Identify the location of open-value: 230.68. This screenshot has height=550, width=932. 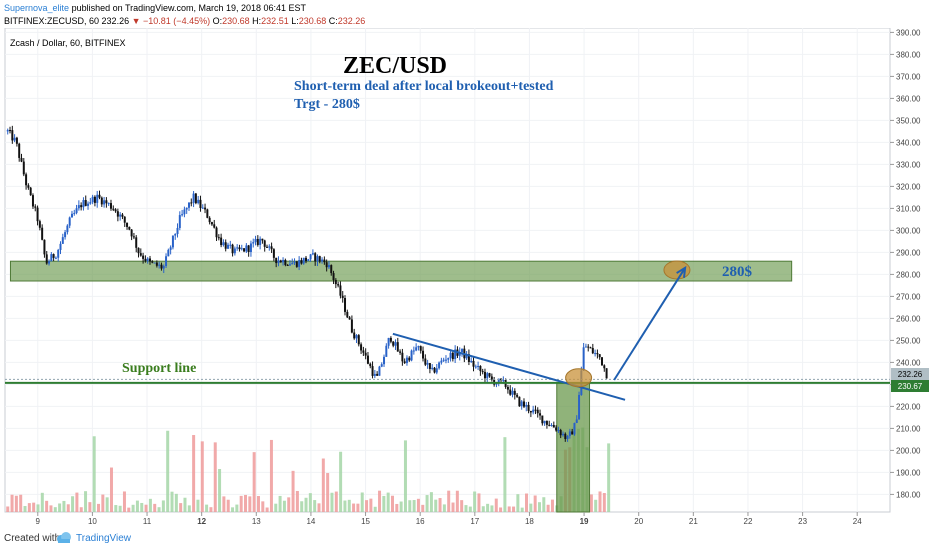
(236, 21).